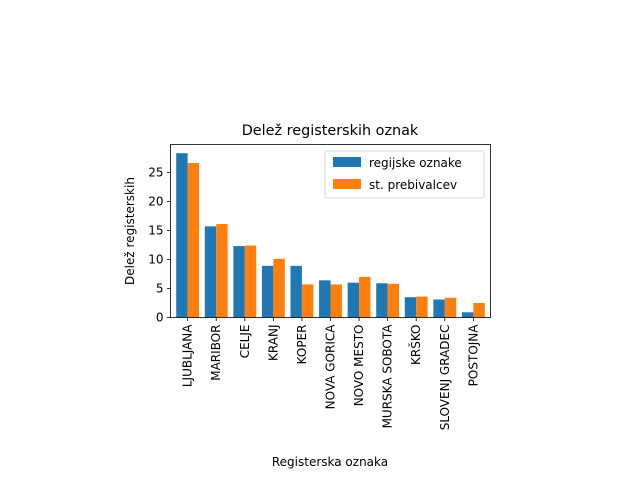 Image resolution: width=640 pixels, height=484 pixels. I want to click on legend-swatch-prebivalcev, so click(347, 184).